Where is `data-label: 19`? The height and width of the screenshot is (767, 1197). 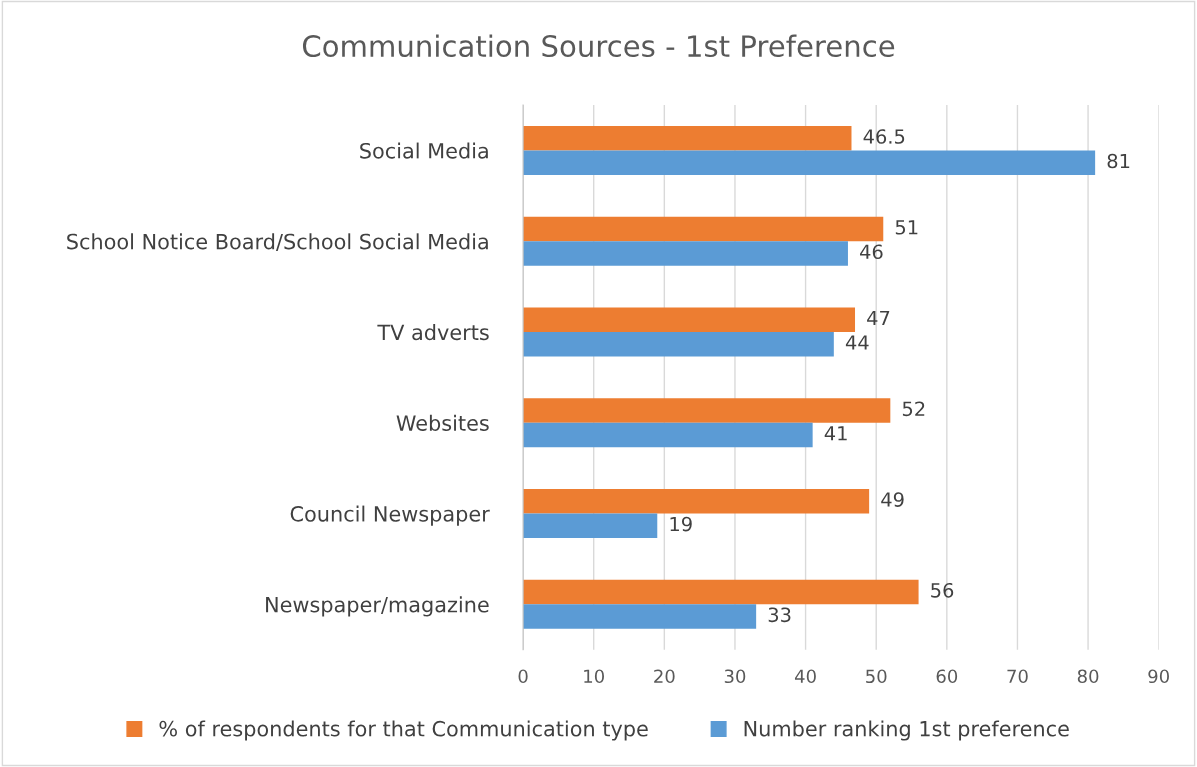 data-label: 19 is located at coordinates (681, 524).